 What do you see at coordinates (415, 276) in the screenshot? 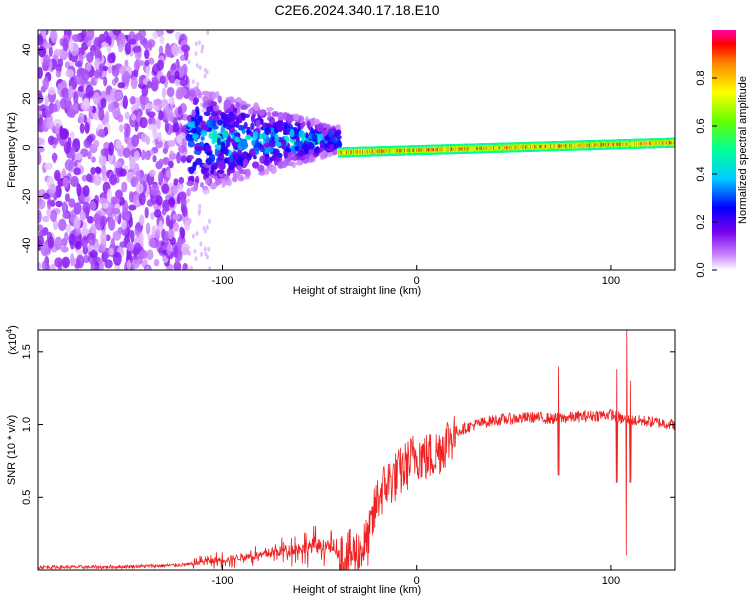
I see `spectrogram-x-ticks: -100 0 100` at bounding box center [415, 276].